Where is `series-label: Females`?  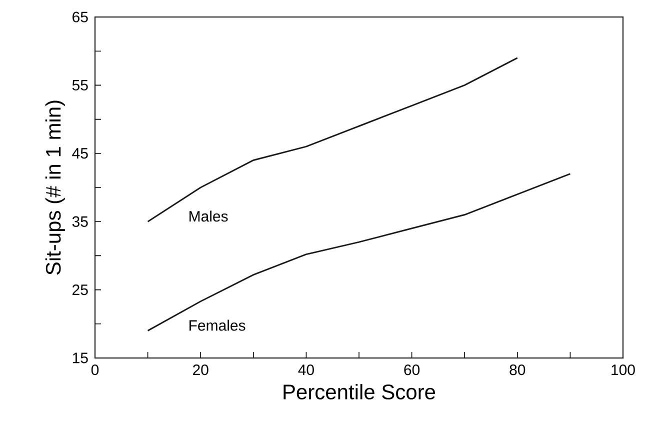
series-label: Females is located at coordinates (218, 325).